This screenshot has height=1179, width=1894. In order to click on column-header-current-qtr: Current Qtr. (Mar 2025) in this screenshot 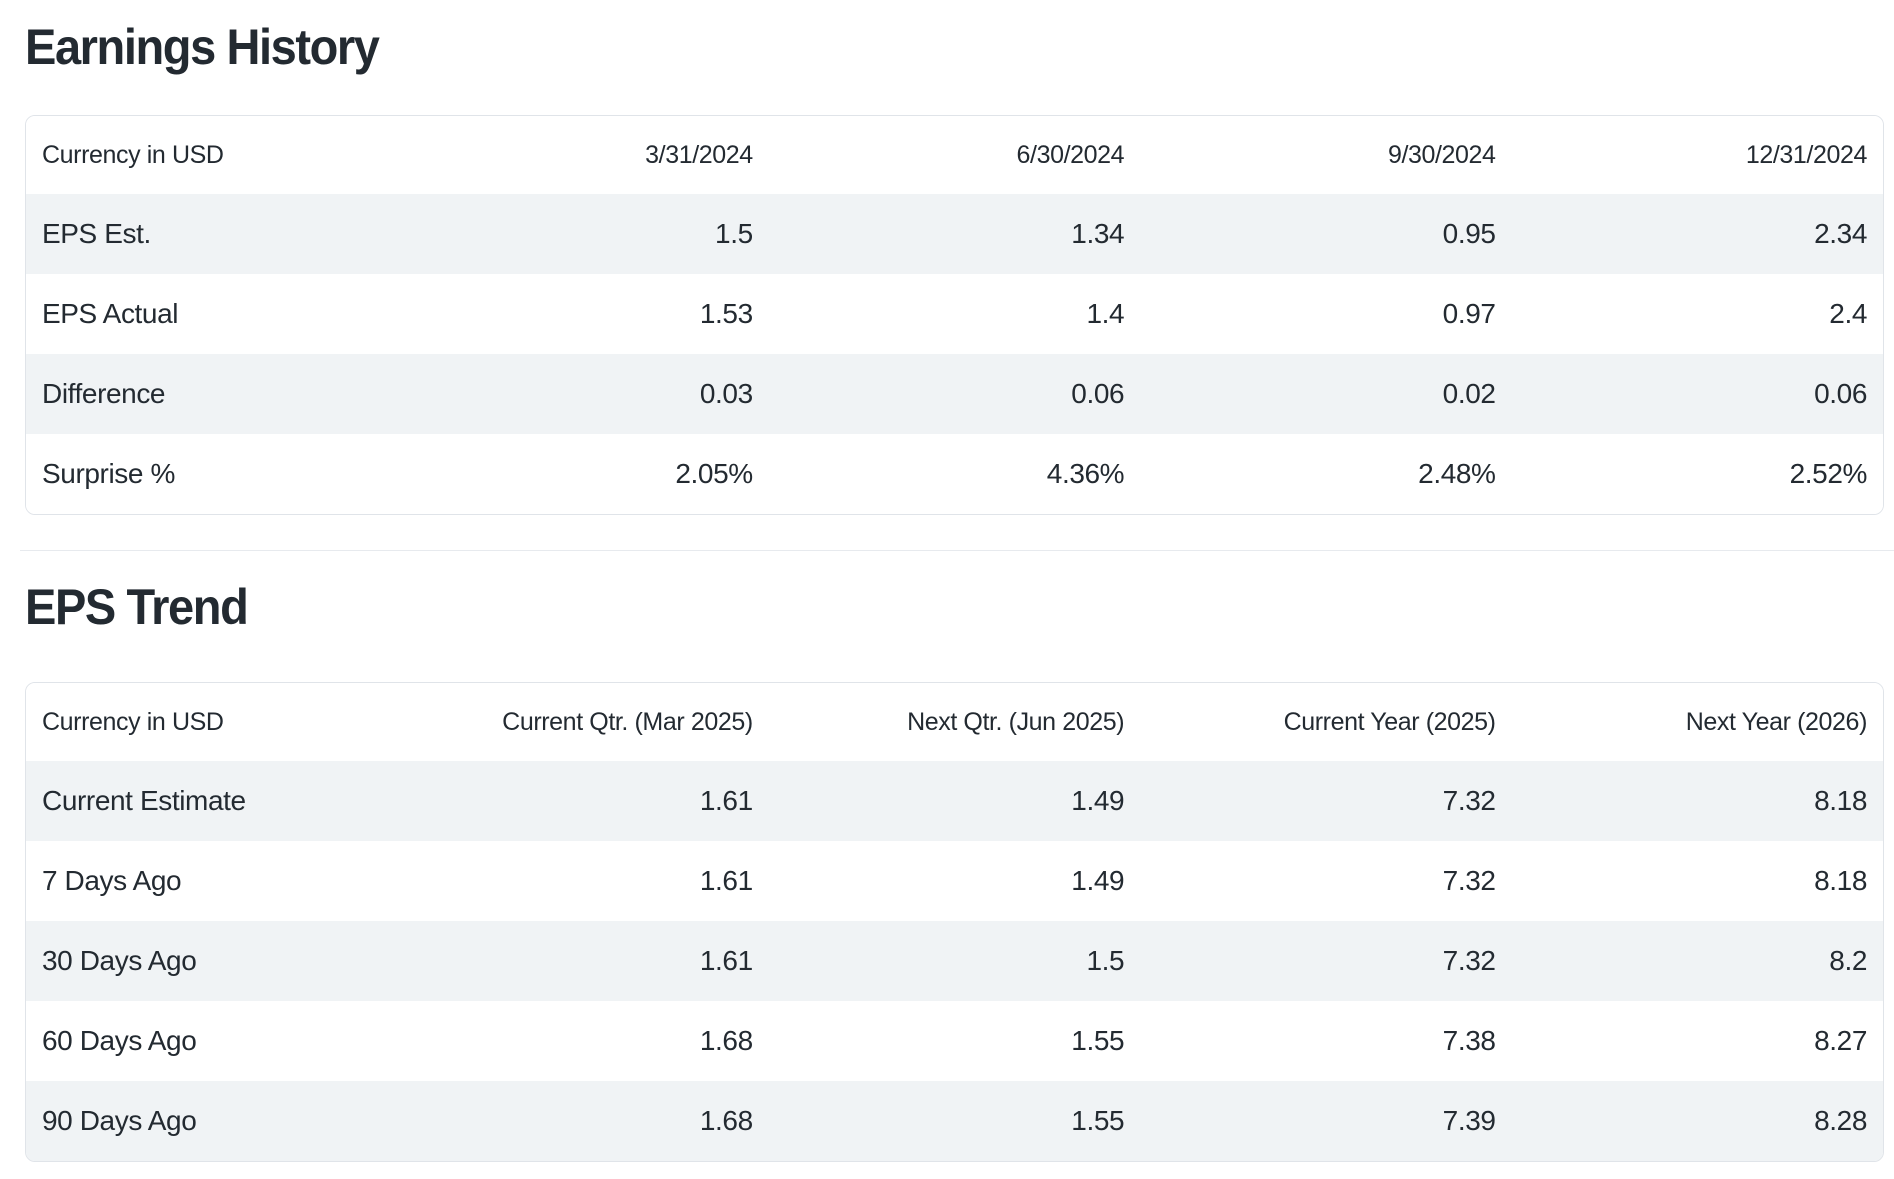, I will do `click(583, 722)`.